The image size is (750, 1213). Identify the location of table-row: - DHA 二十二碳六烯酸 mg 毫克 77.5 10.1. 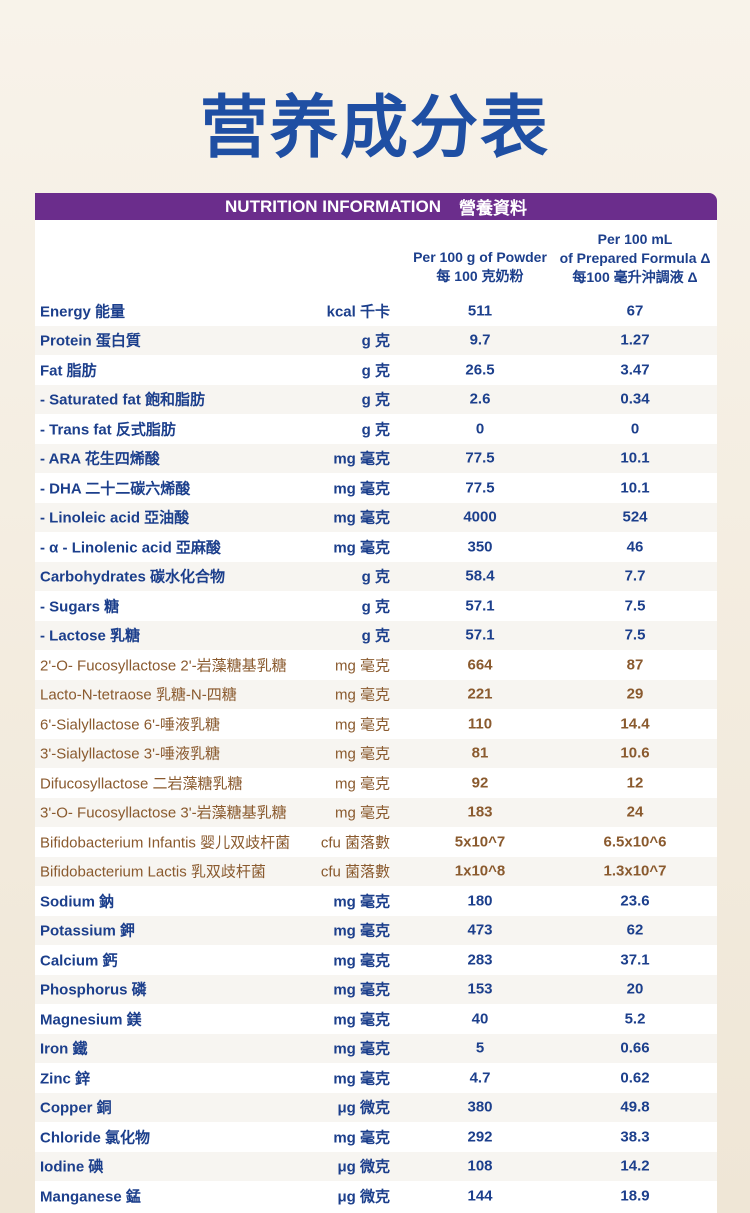
(376, 488).